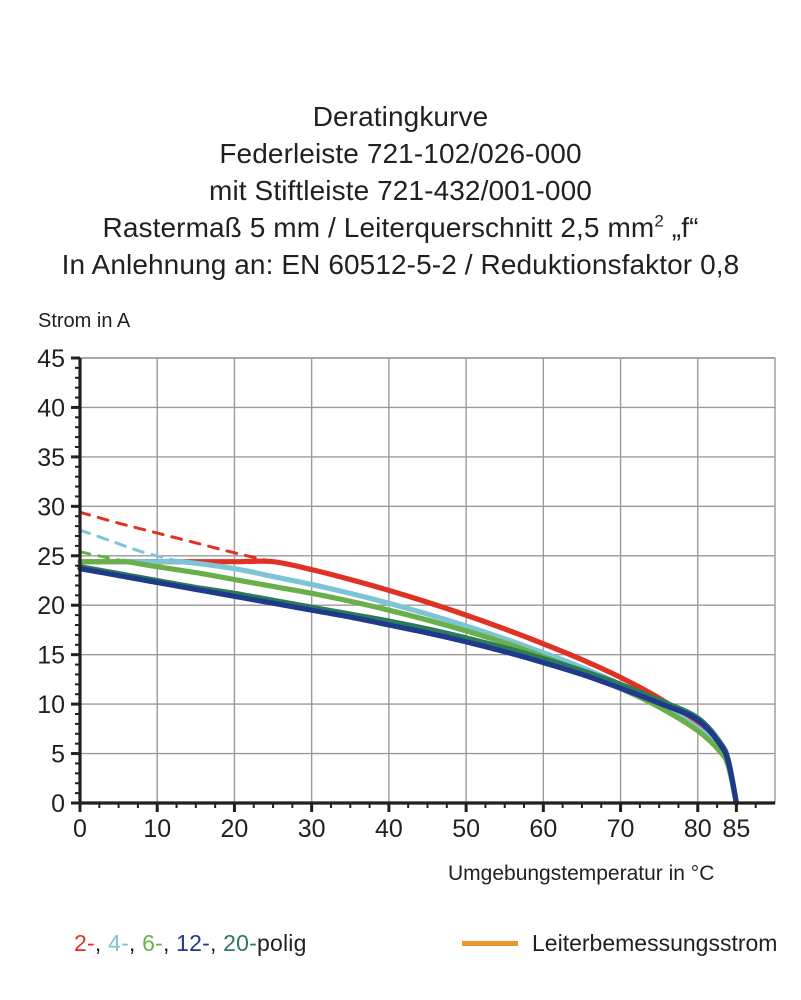  Describe the element at coordinates (51, 705) in the screenshot. I see `y-tick-label: 10` at that location.